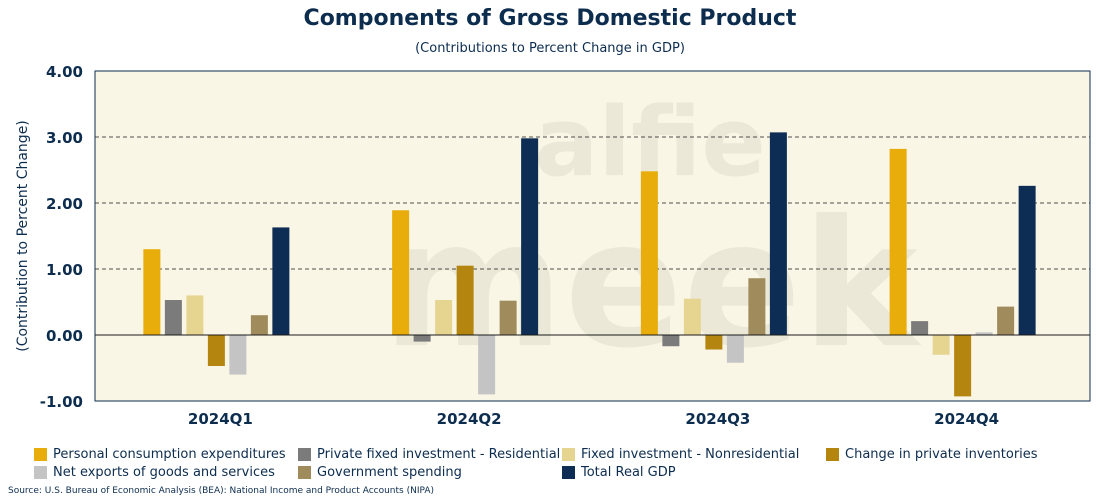 This screenshot has width=1100, height=500. What do you see at coordinates (550, 18) in the screenshot?
I see `chart-title: Components of Gross Domestic Product` at bounding box center [550, 18].